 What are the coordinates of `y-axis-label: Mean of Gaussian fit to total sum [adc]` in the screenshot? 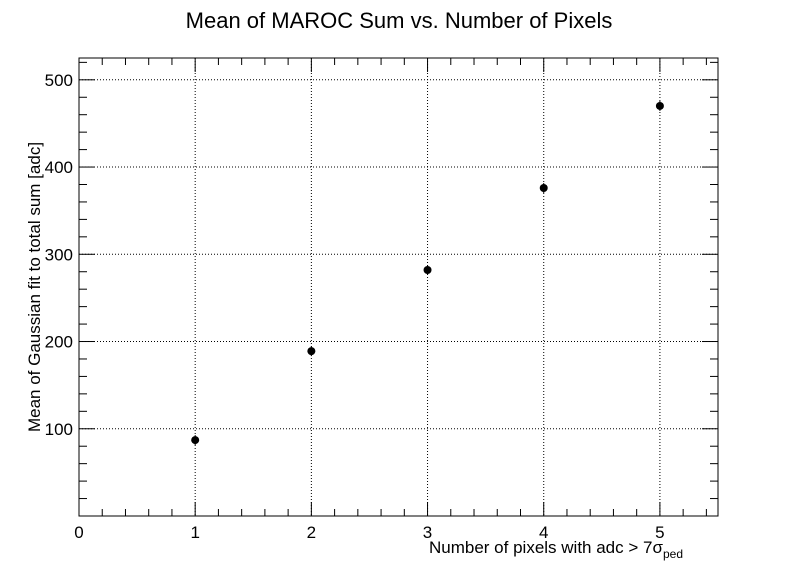 It's located at (34, 287).